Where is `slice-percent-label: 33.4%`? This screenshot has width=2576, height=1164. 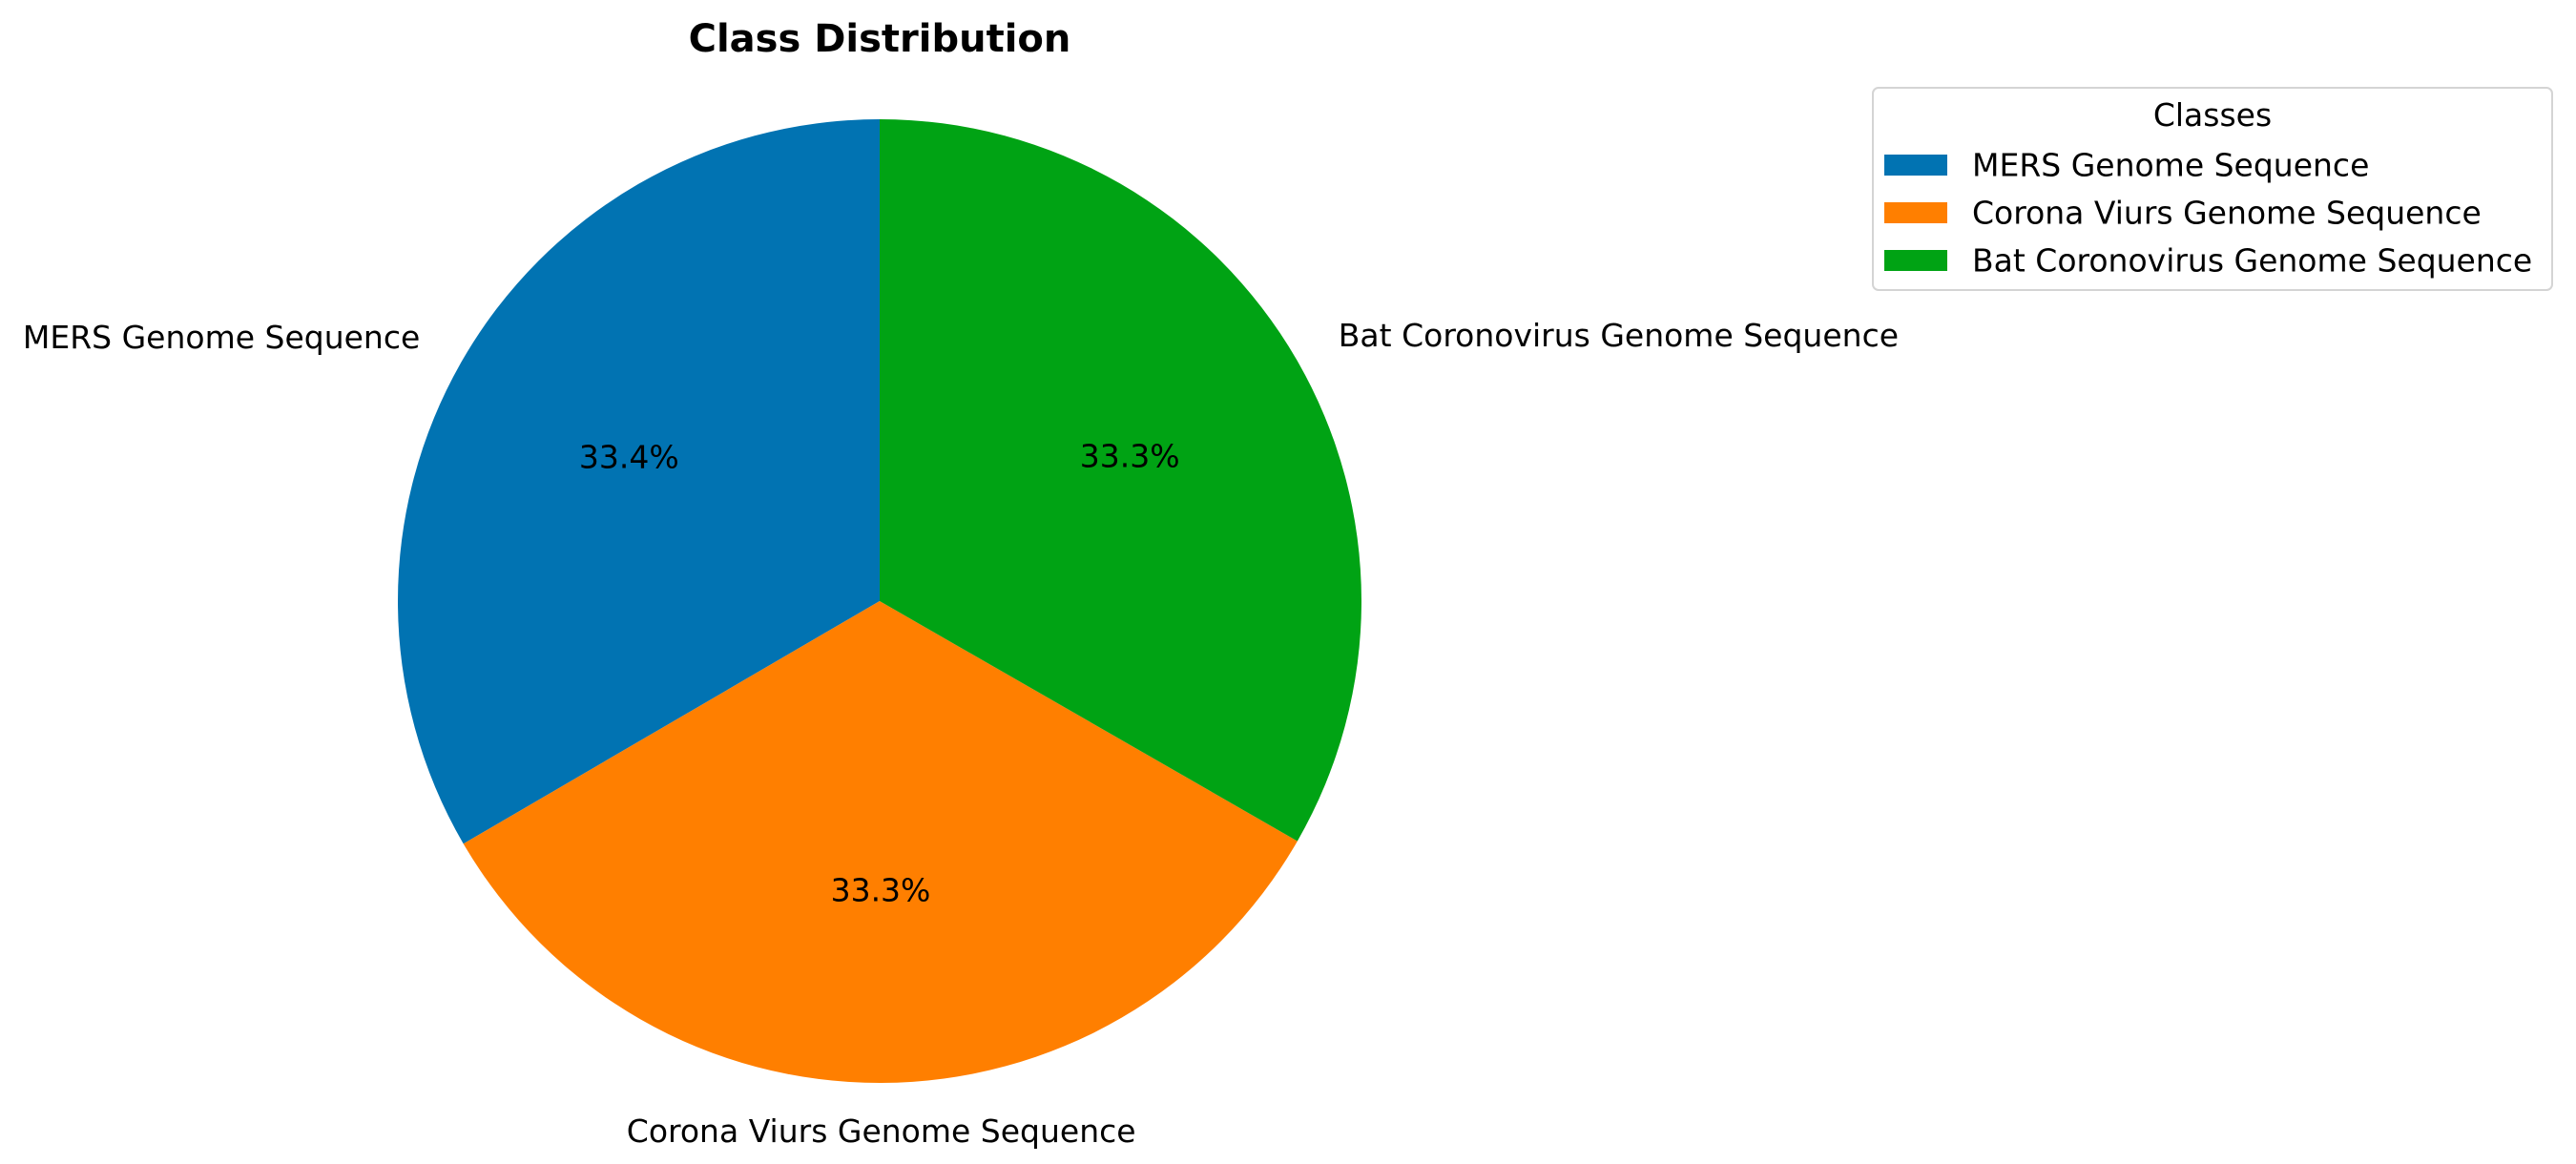 slice-percent-label: 33.4% is located at coordinates (629, 457).